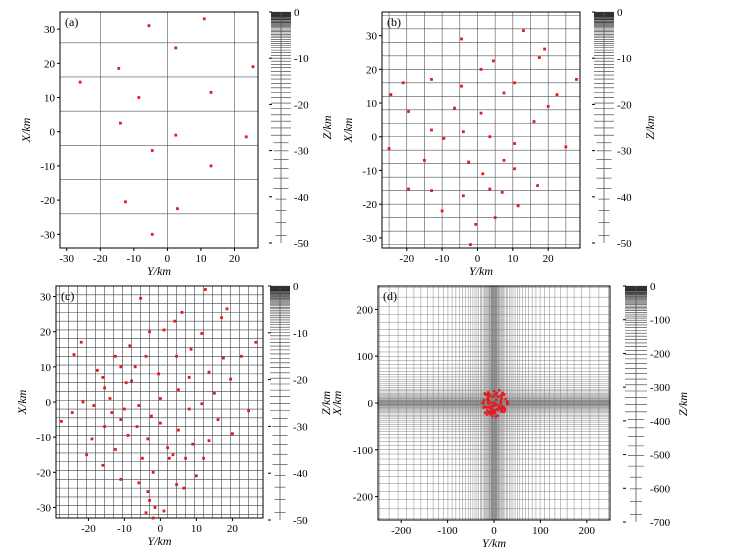 The height and width of the screenshot is (554, 734). What do you see at coordinates (296, 287) in the screenshot?
I see `colorbar-tick-label: 0` at bounding box center [296, 287].